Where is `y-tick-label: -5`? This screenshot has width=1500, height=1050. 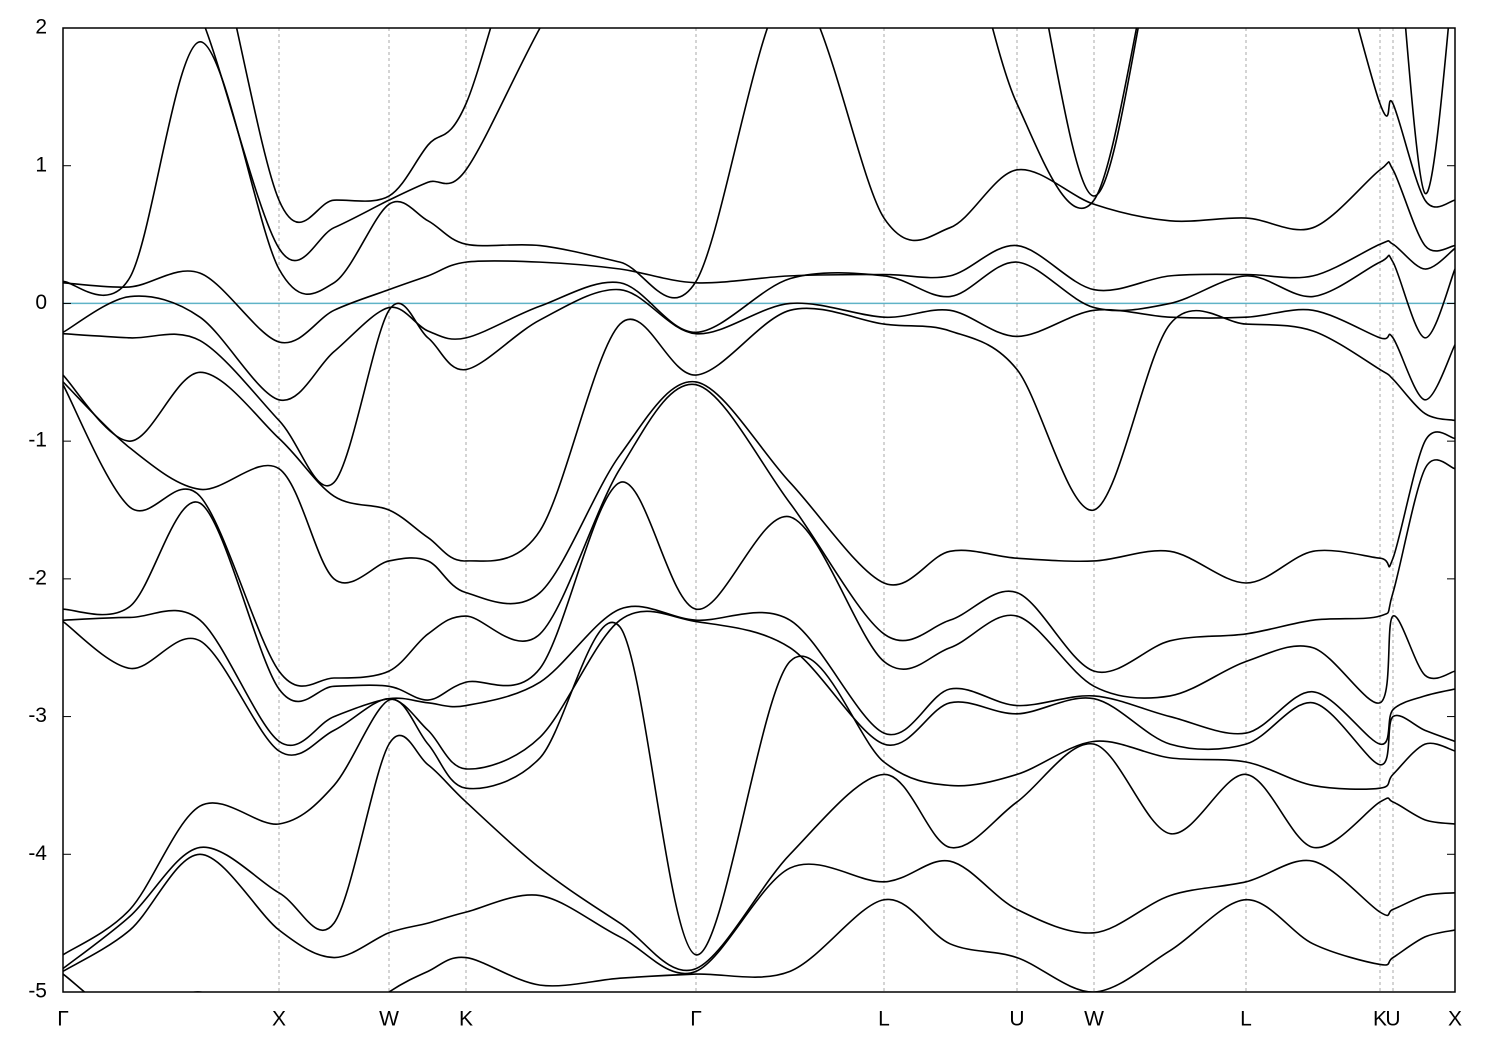
y-tick-label: -5 is located at coordinates (37, 991).